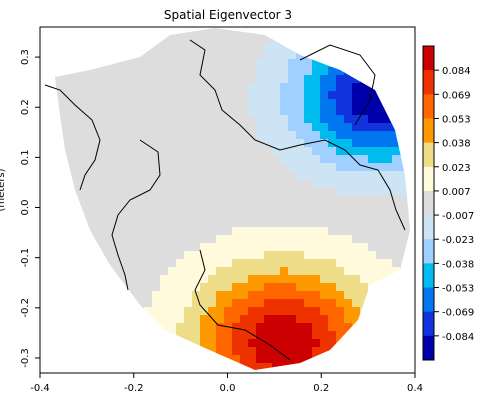  What do you see at coordinates (456, 95) in the screenshot?
I see `colorbar-label: 0.069` at bounding box center [456, 95].